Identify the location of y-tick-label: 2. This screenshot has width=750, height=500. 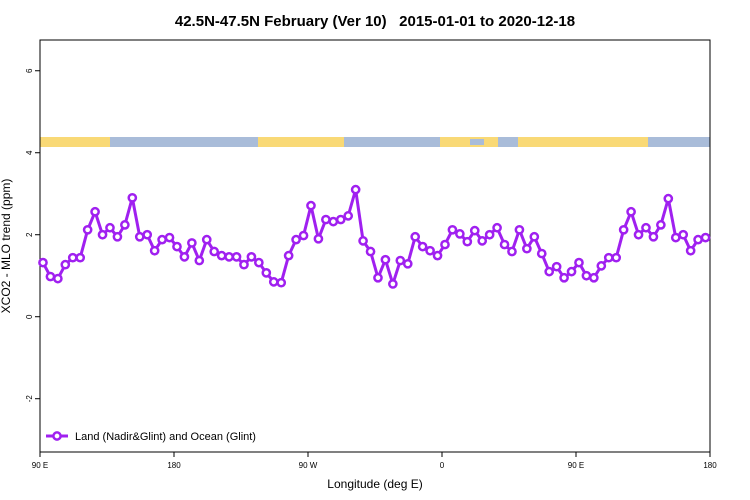
(29, 234).